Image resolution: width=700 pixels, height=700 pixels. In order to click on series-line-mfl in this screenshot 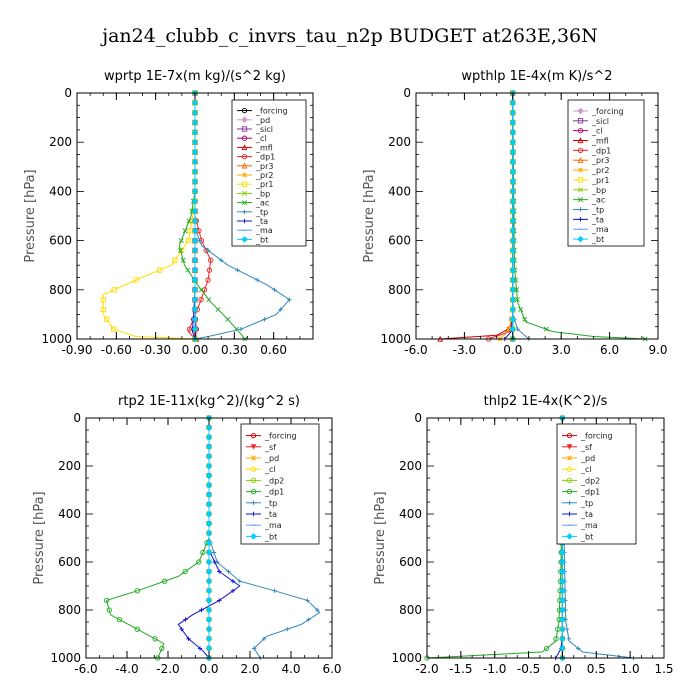, I will do `click(477, 216)`.